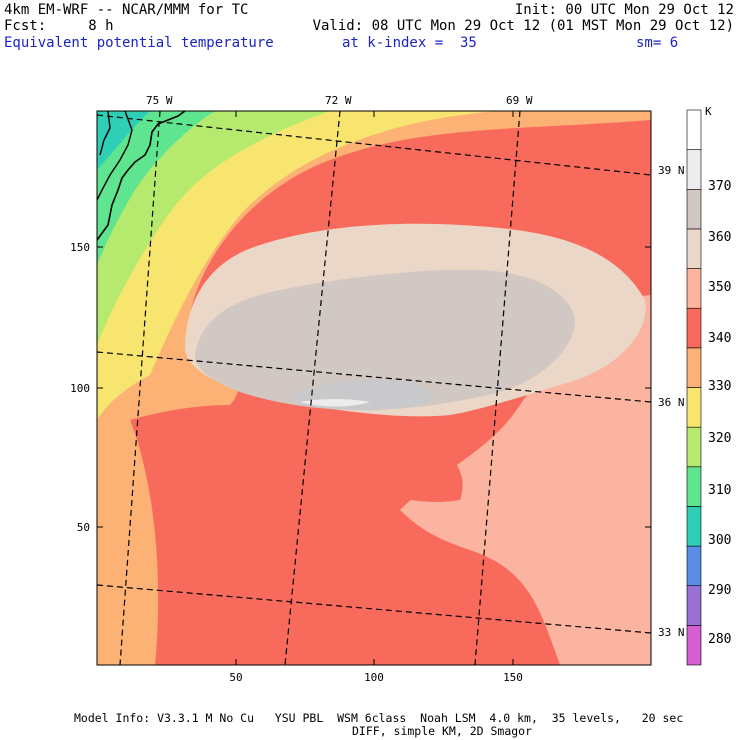 The image size is (740, 740). What do you see at coordinates (80, 388) in the screenshot?
I see `y-tick-100: 100` at bounding box center [80, 388].